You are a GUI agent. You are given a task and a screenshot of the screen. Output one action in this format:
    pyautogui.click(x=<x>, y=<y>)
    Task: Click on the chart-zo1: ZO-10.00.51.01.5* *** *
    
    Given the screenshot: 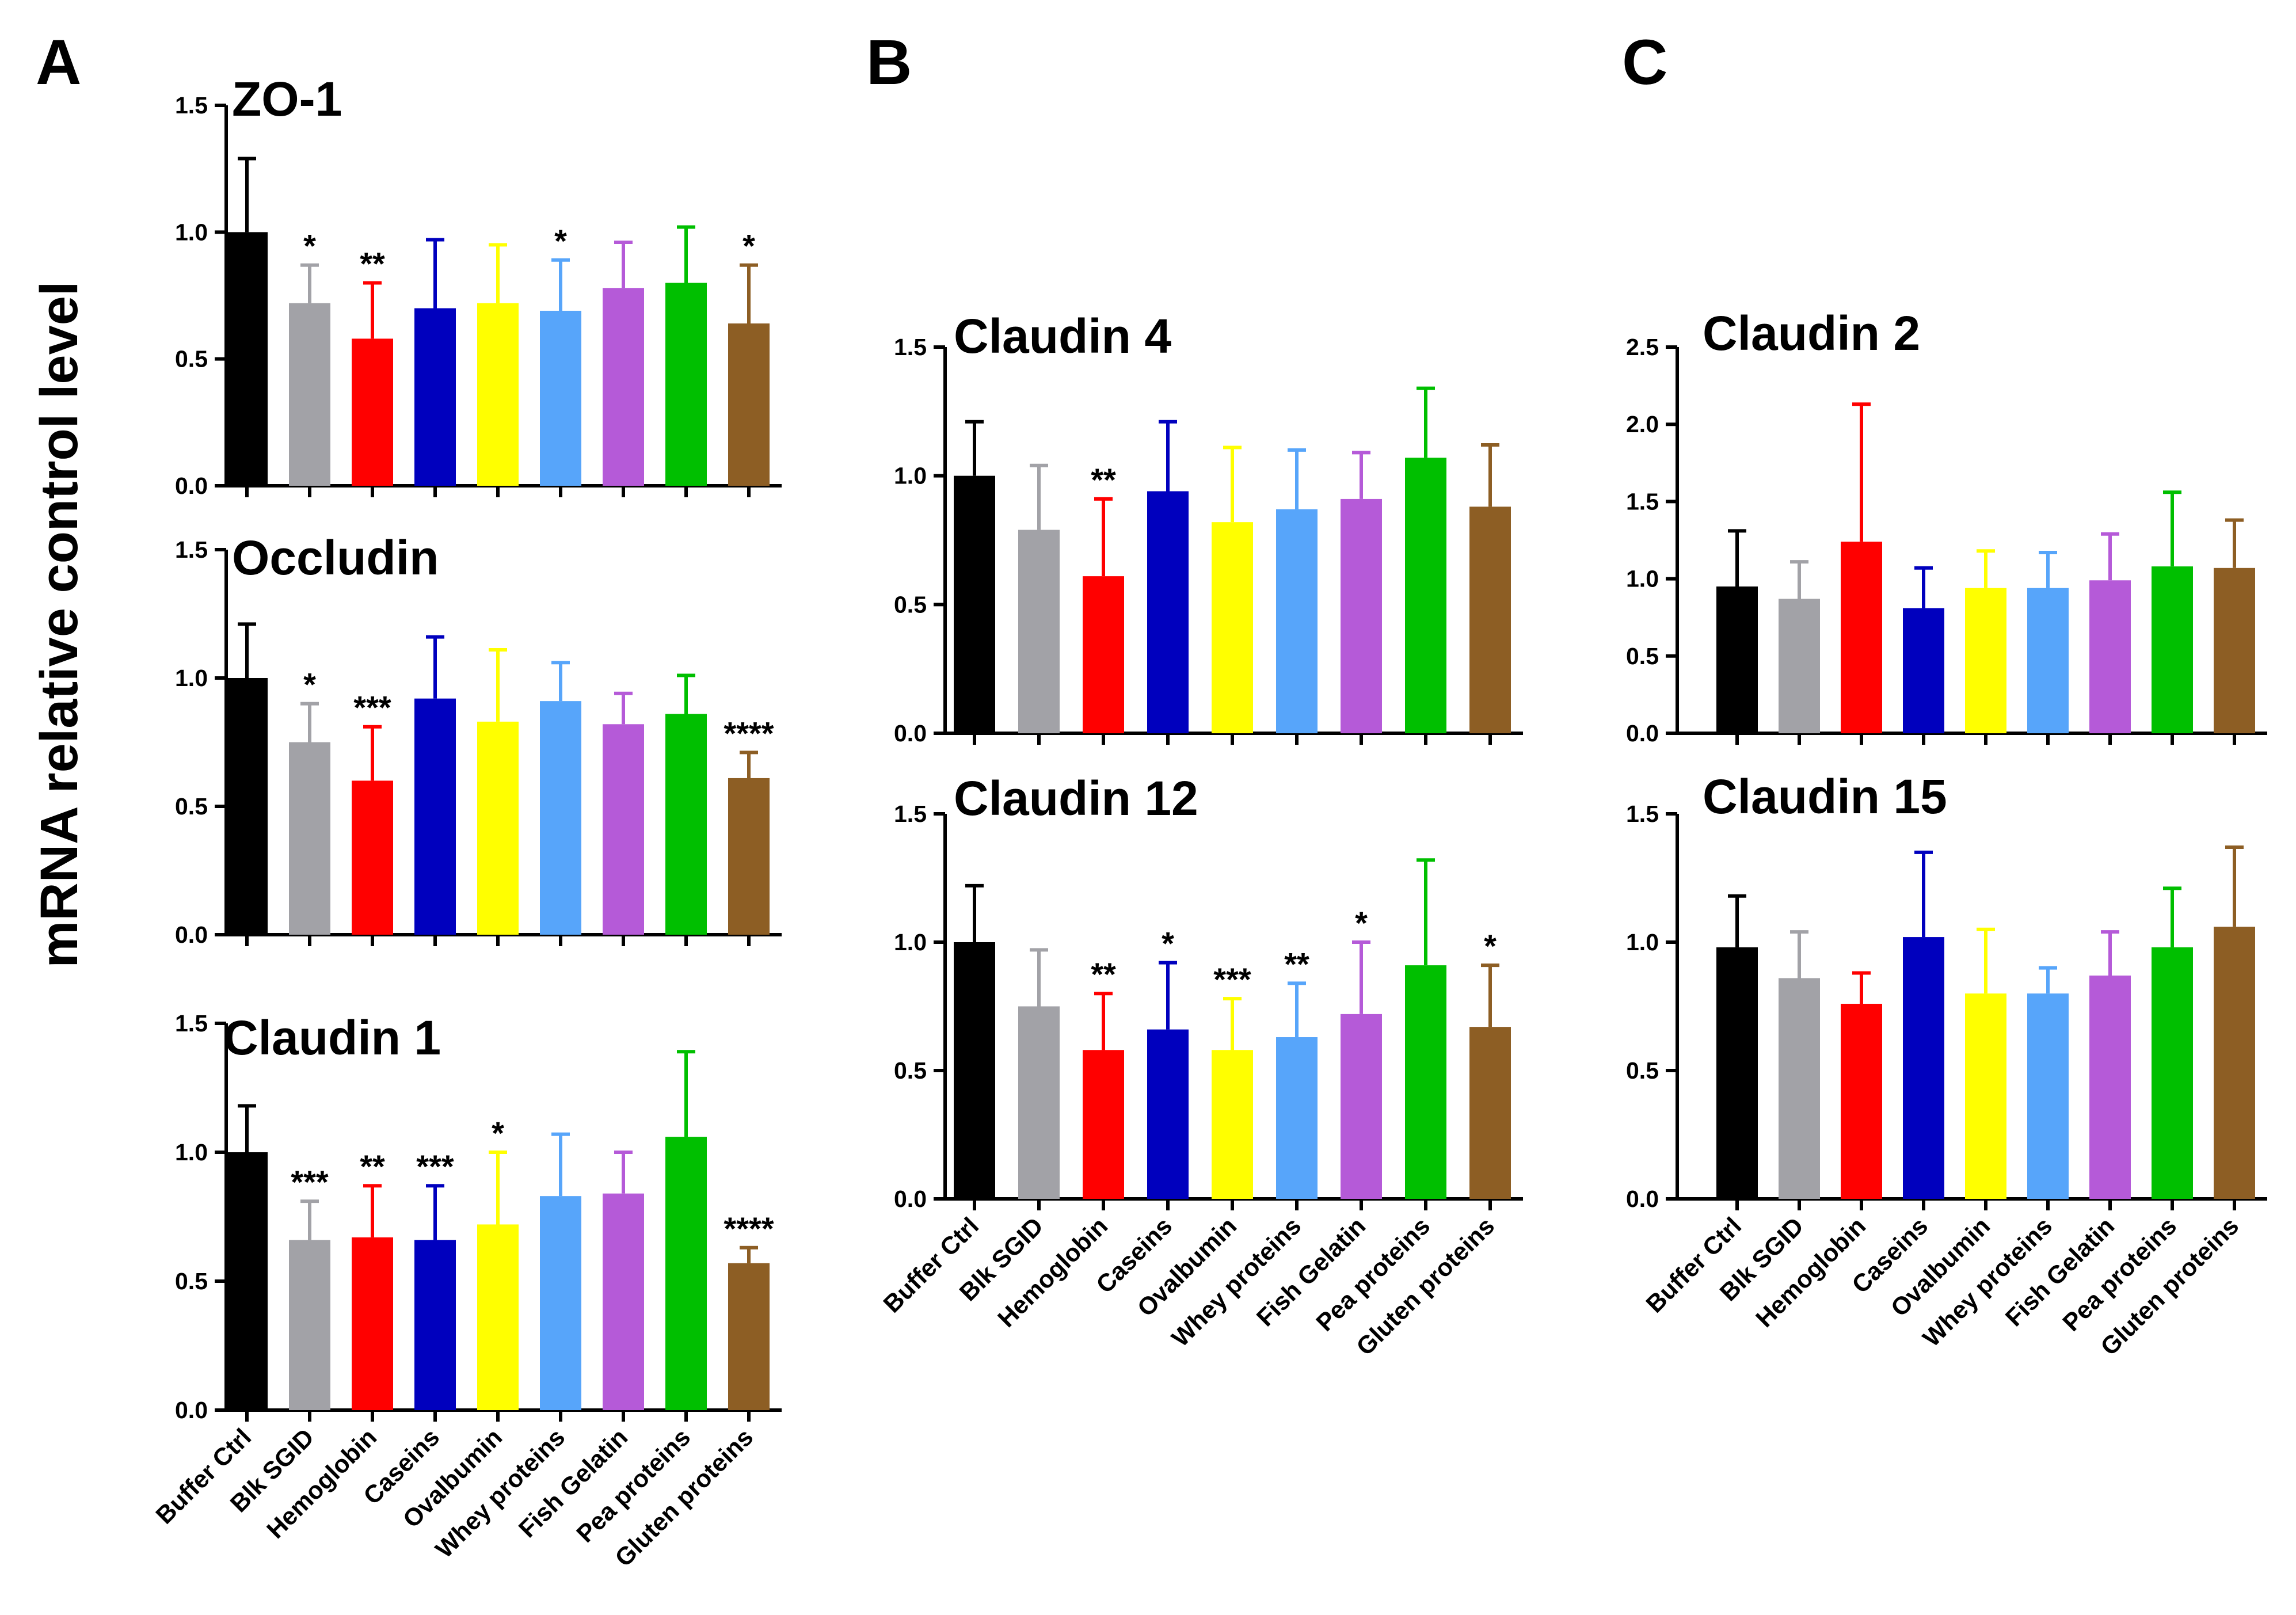 What is the action you would take?
    pyautogui.click(x=478, y=285)
    